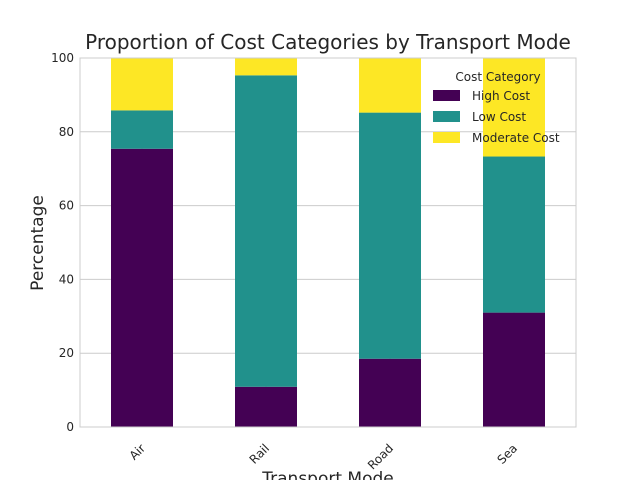  I want to click on legend-label: Moderate Cost, so click(516, 138).